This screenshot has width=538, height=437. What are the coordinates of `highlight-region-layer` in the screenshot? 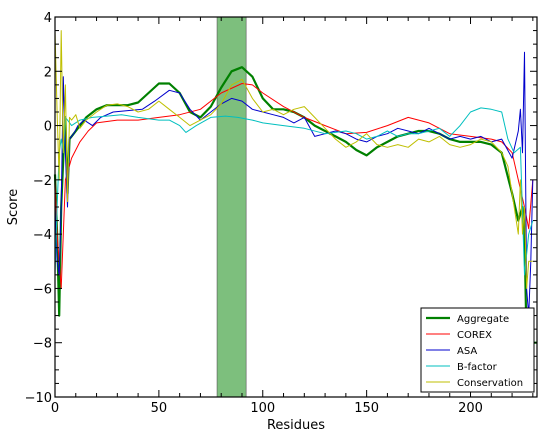 It's located at (231, 207).